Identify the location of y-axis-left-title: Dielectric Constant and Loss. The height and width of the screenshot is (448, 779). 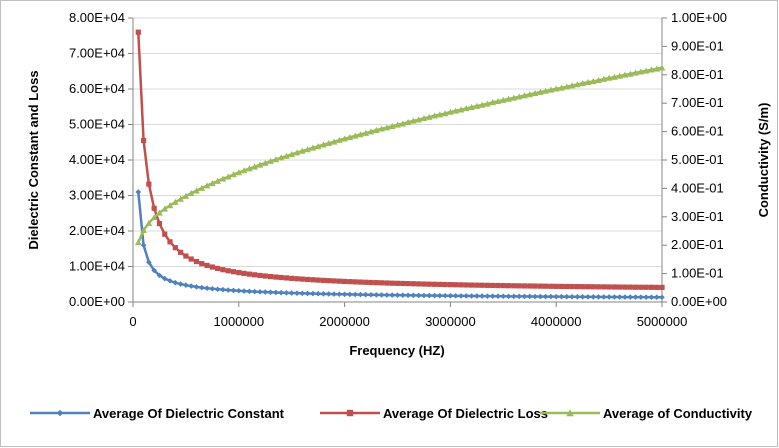
(33, 159).